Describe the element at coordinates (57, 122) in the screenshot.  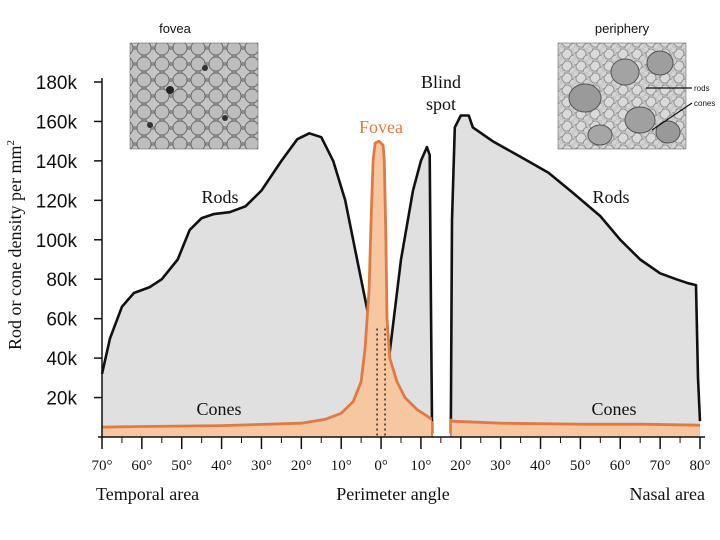
I see `y-tick-label: 160k` at that location.